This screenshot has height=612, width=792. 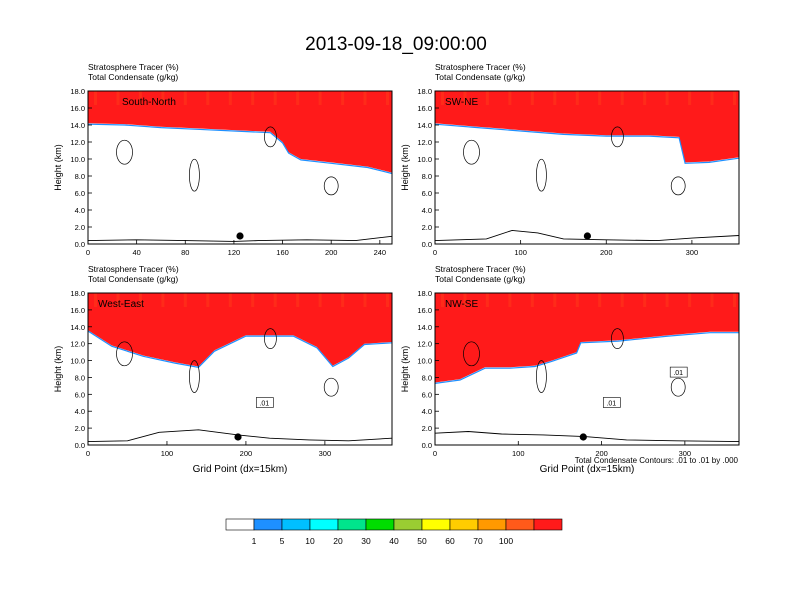 What do you see at coordinates (240, 238) in the screenshot?
I see `terrain-line` at bounding box center [240, 238].